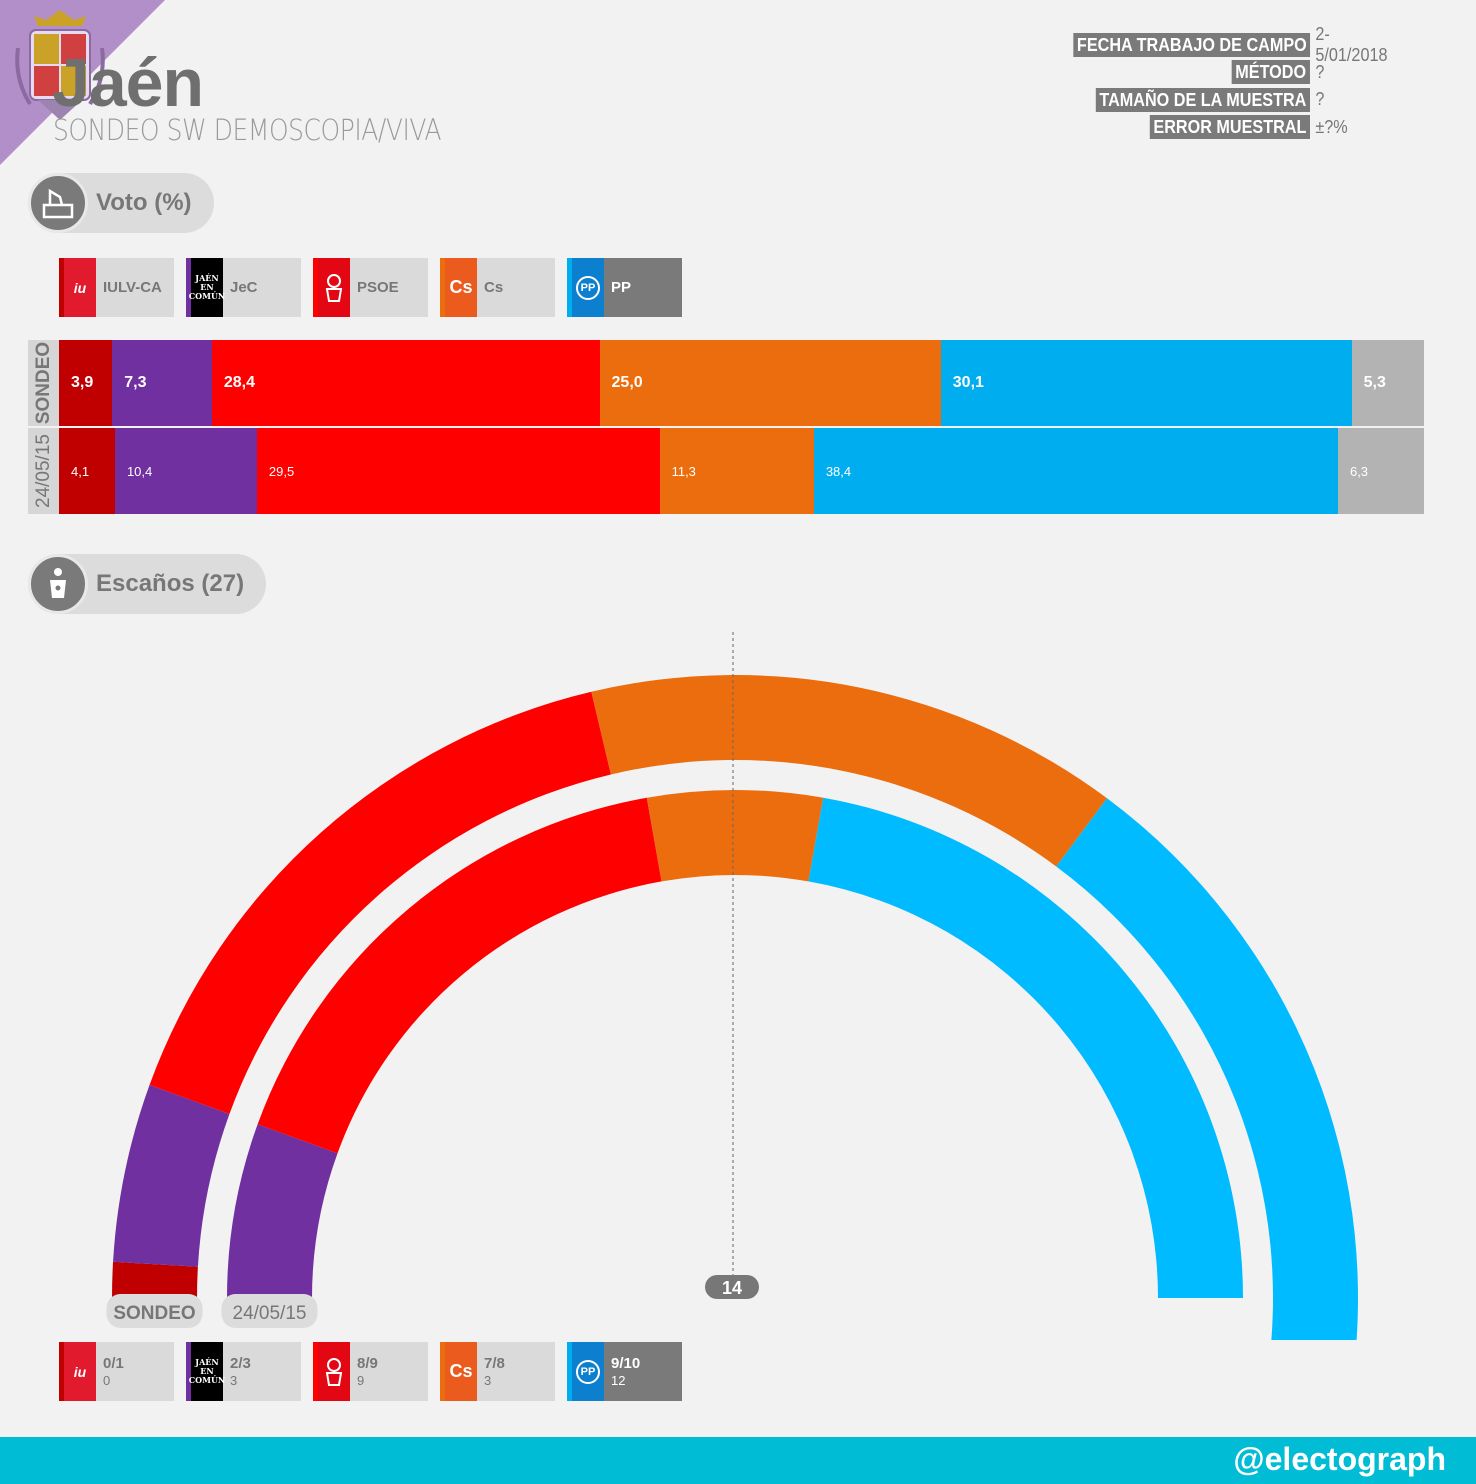 The image size is (1476, 1484). What do you see at coordinates (738, 1460) in the screenshot?
I see `footer-bar: @electograph` at bounding box center [738, 1460].